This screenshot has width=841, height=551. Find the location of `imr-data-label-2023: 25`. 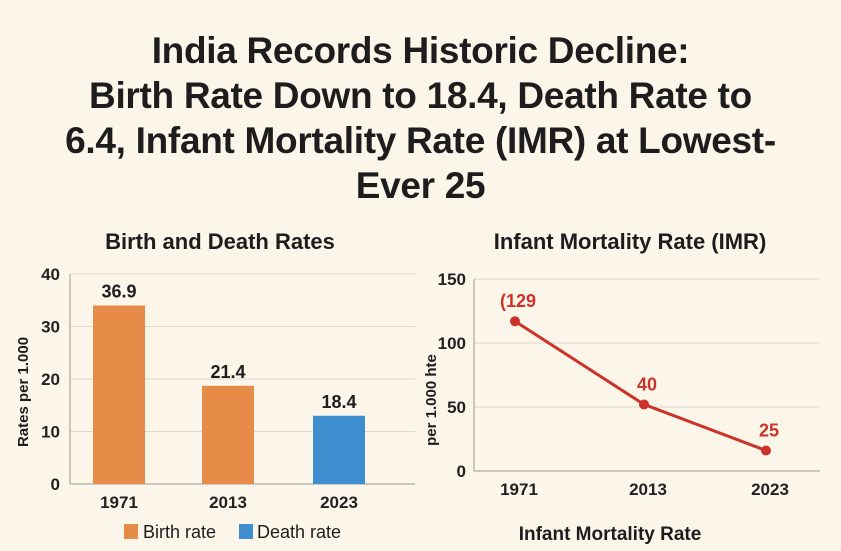

imr-data-label-2023: 25 is located at coordinates (769, 431).